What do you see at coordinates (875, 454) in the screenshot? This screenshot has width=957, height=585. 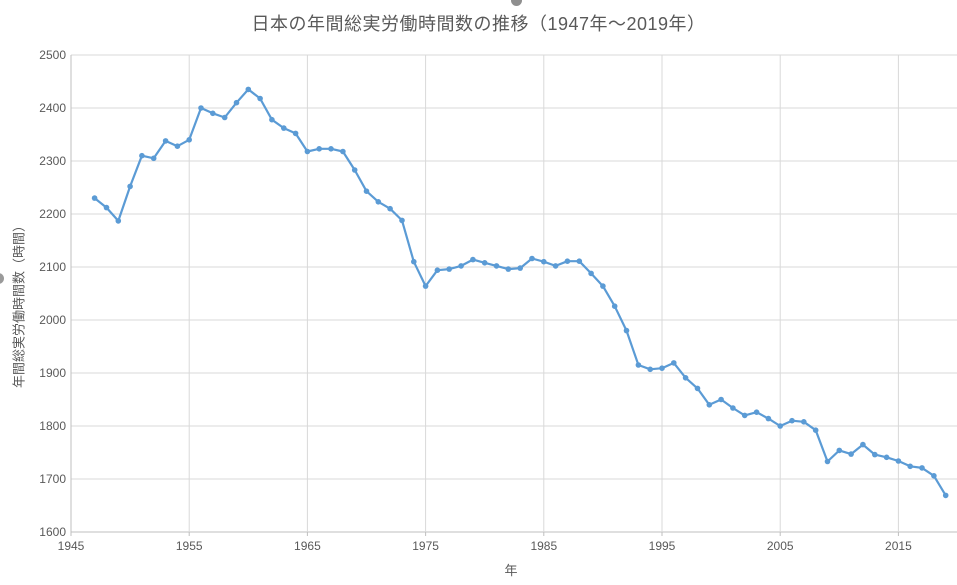 I see `data-point-2013` at bounding box center [875, 454].